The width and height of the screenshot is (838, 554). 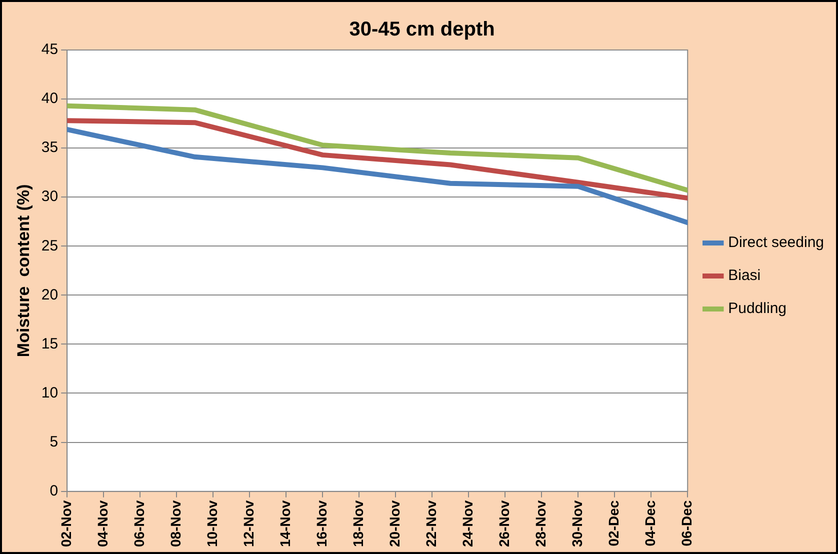 What do you see at coordinates (49, 343) in the screenshot?
I see `y-tick-label: 15` at bounding box center [49, 343].